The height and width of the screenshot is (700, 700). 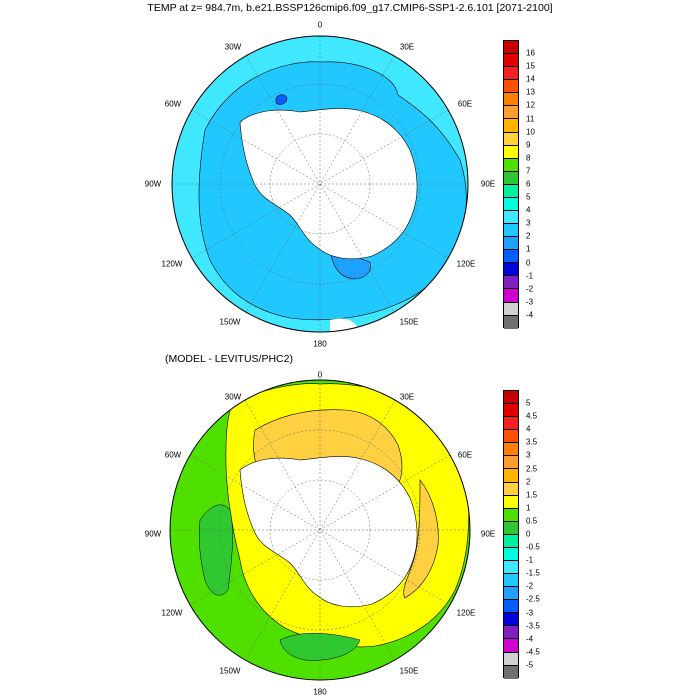 I want to click on colorbar-1-tick-label: 1, so click(x=528, y=249).